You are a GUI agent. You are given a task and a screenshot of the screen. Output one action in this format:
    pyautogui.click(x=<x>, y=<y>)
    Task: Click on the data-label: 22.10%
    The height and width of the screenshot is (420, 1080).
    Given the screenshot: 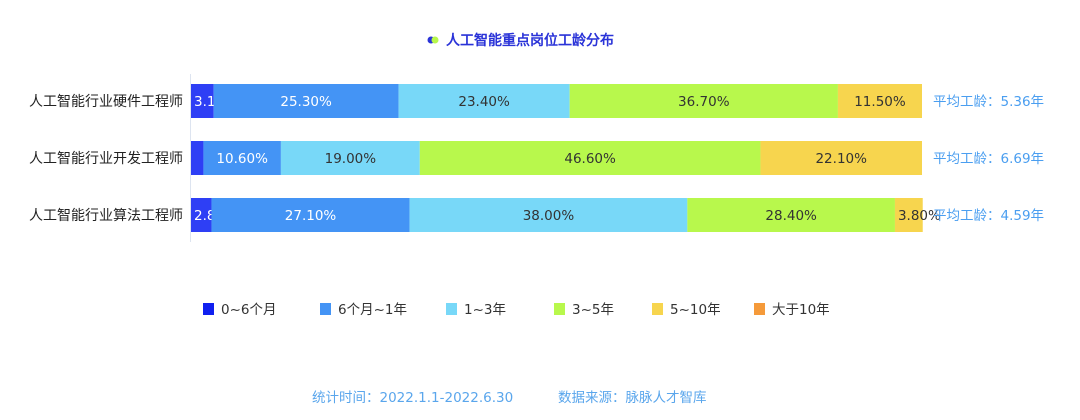 What is the action you would take?
    pyautogui.click(x=841, y=159)
    